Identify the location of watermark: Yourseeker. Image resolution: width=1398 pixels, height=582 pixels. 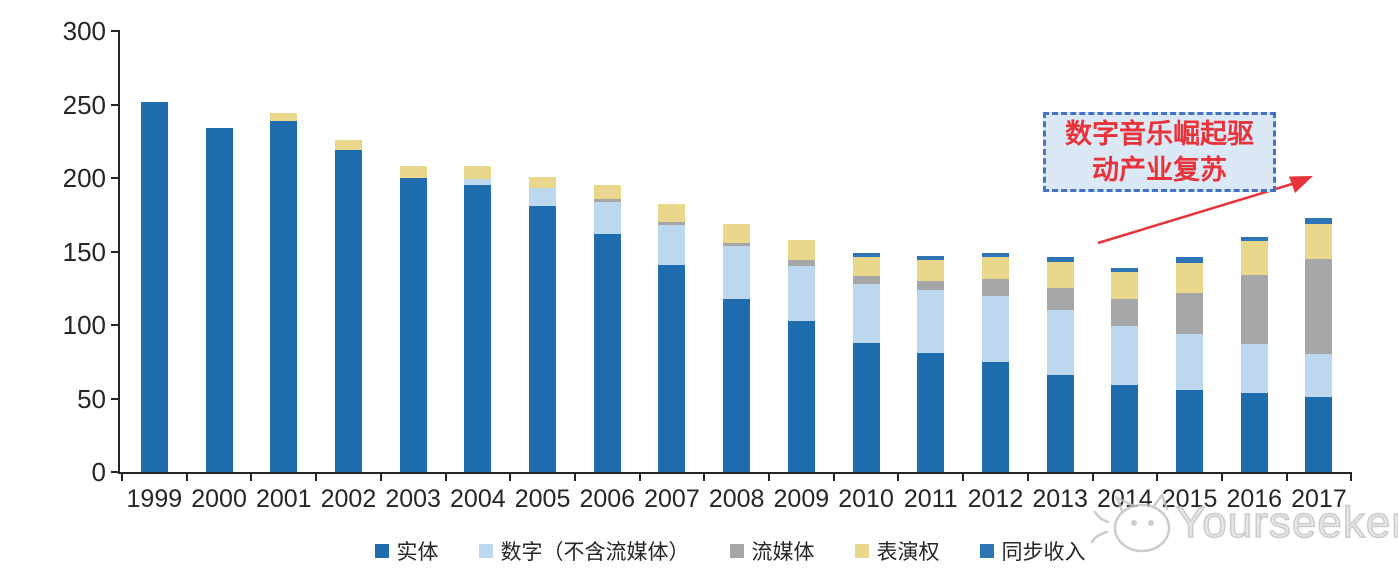
(1243, 525).